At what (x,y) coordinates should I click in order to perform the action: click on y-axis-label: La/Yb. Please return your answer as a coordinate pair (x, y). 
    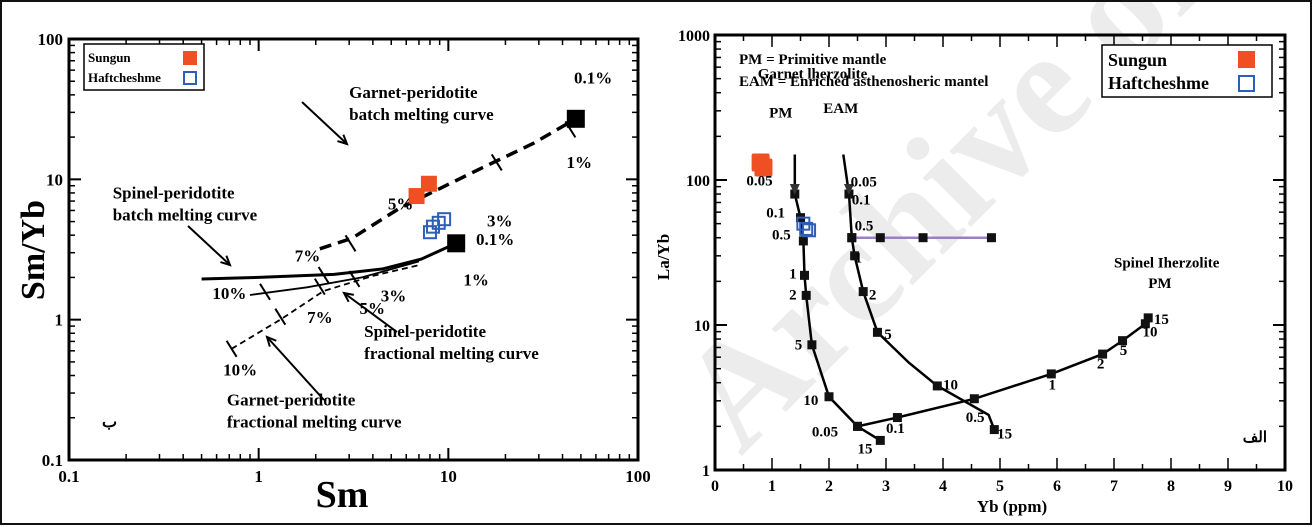
    Looking at the image, I should click on (663, 257).